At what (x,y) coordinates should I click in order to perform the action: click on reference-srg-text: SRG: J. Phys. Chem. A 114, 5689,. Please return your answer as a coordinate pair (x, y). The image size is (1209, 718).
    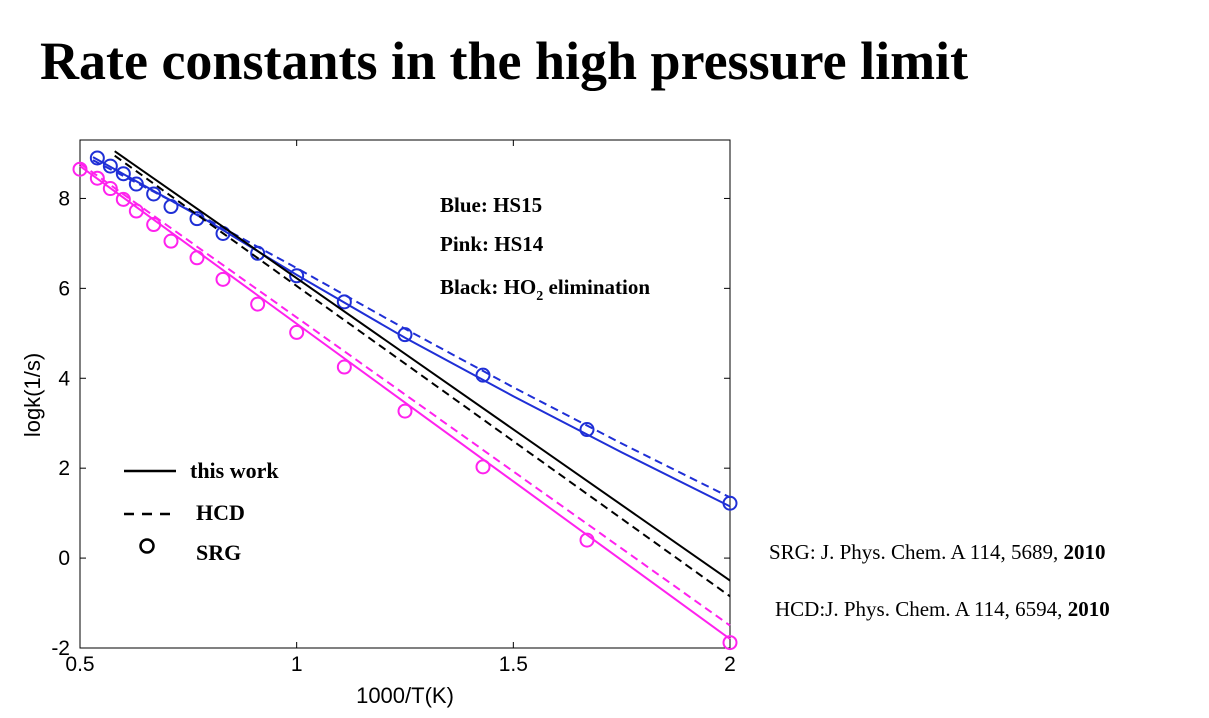
    Looking at the image, I should click on (916, 552).